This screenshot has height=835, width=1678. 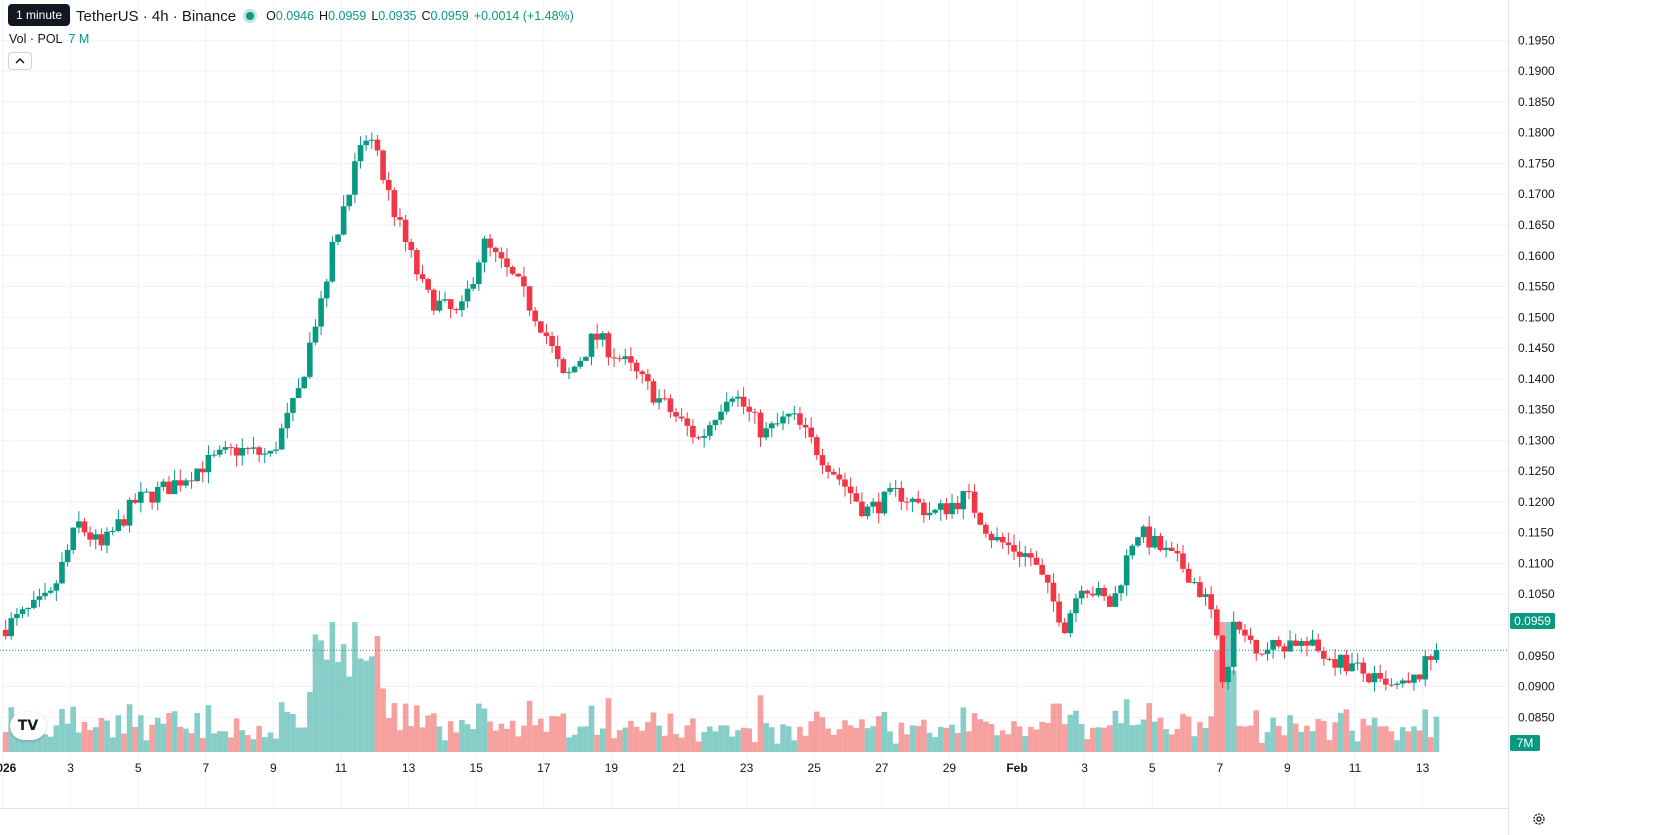 I want to click on time-axis: 2026 3 5 7 9 11 13 15 17 19 21 23 25 27 29 Feb 3 5 7 9 11 13, so click(x=715, y=768).